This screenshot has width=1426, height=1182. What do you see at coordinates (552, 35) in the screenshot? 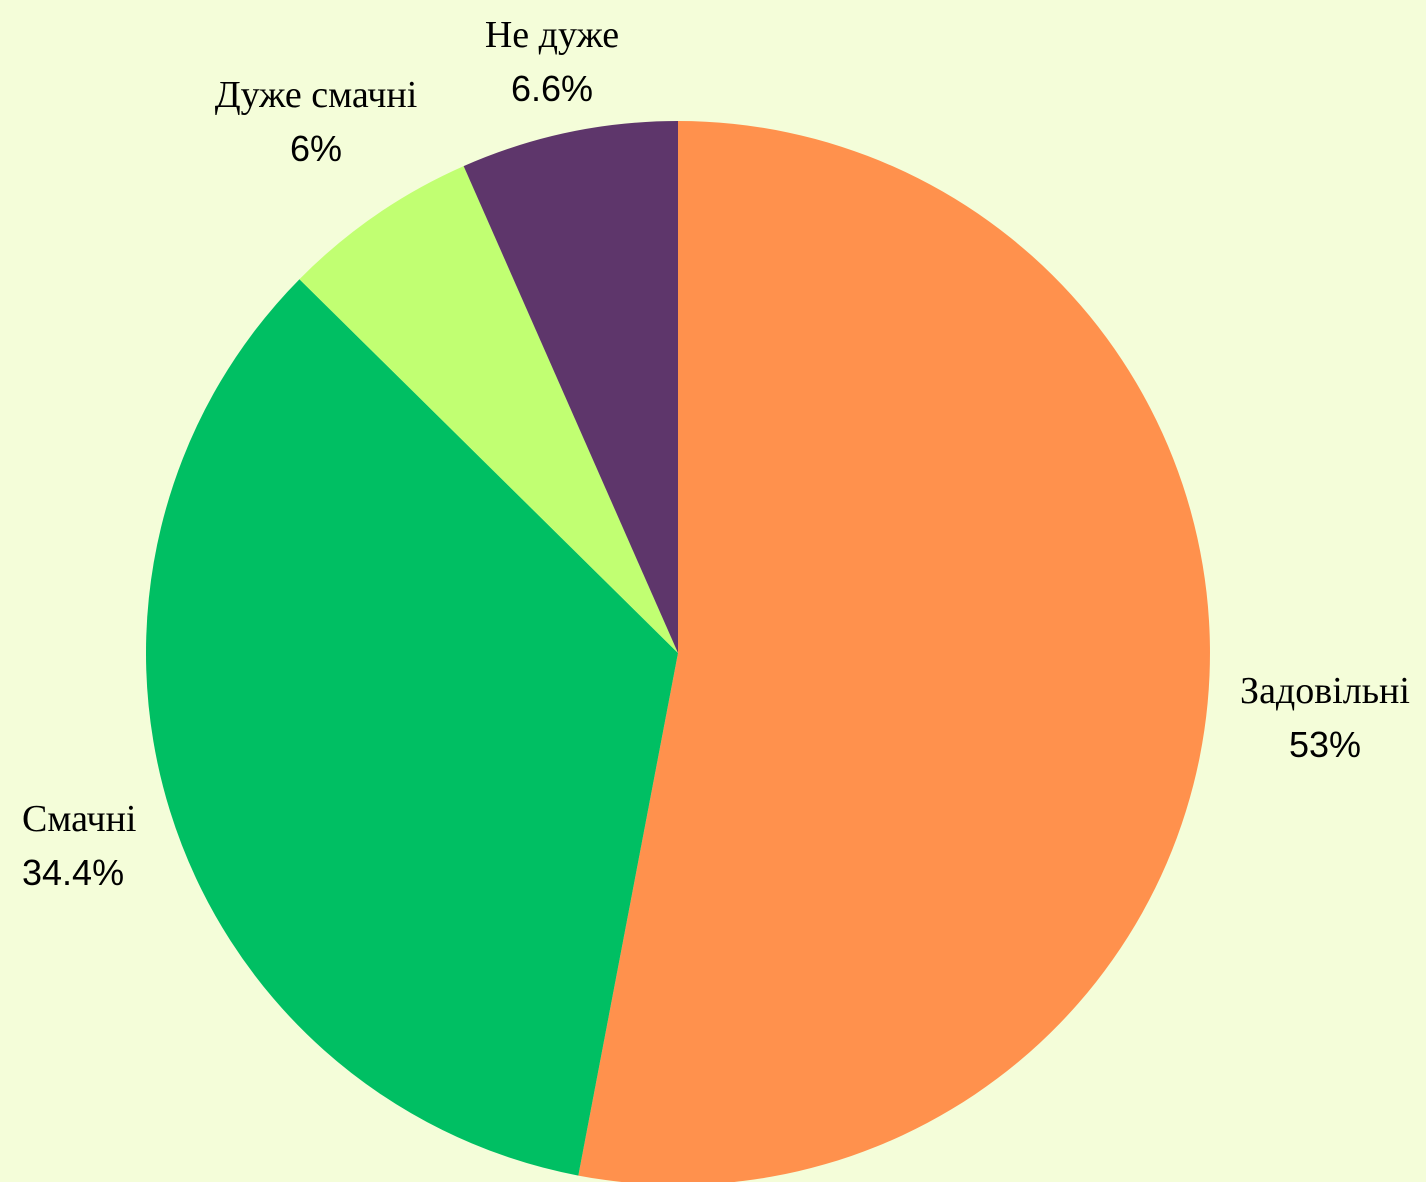
I see `slice-name: Не дуже` at bounding box center [552, 35].